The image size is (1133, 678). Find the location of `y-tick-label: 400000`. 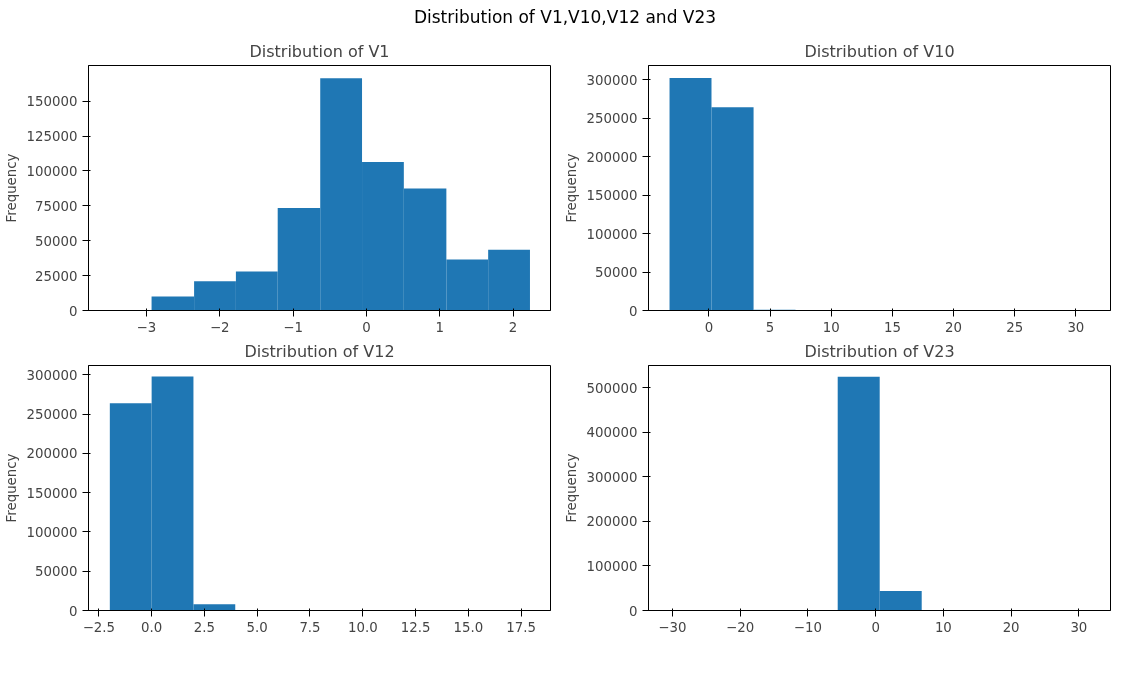

y-tick-label: 400000 is located at coordinates (612, 433).